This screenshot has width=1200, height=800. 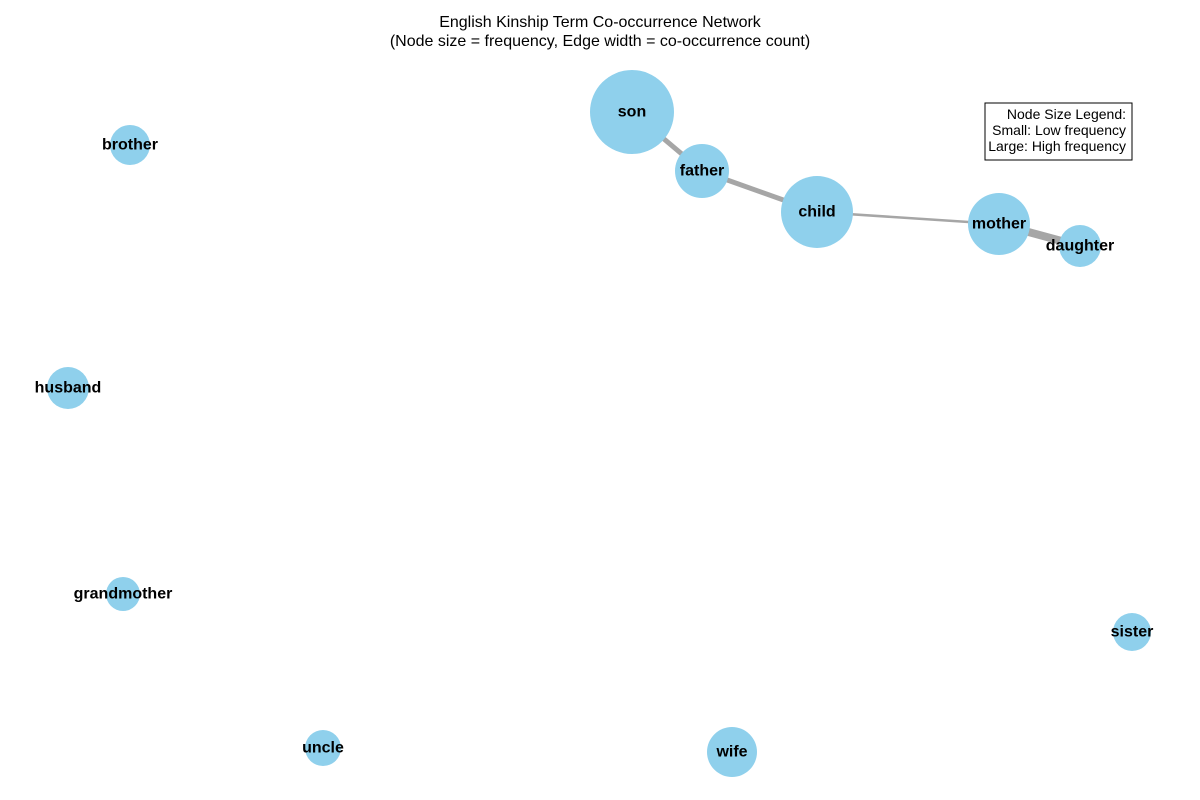 What do you see at coordinates (1066, 114) in the screenshot?
I see `legend-heading: Node Size Legend:` at bounding box center [1066, 114].